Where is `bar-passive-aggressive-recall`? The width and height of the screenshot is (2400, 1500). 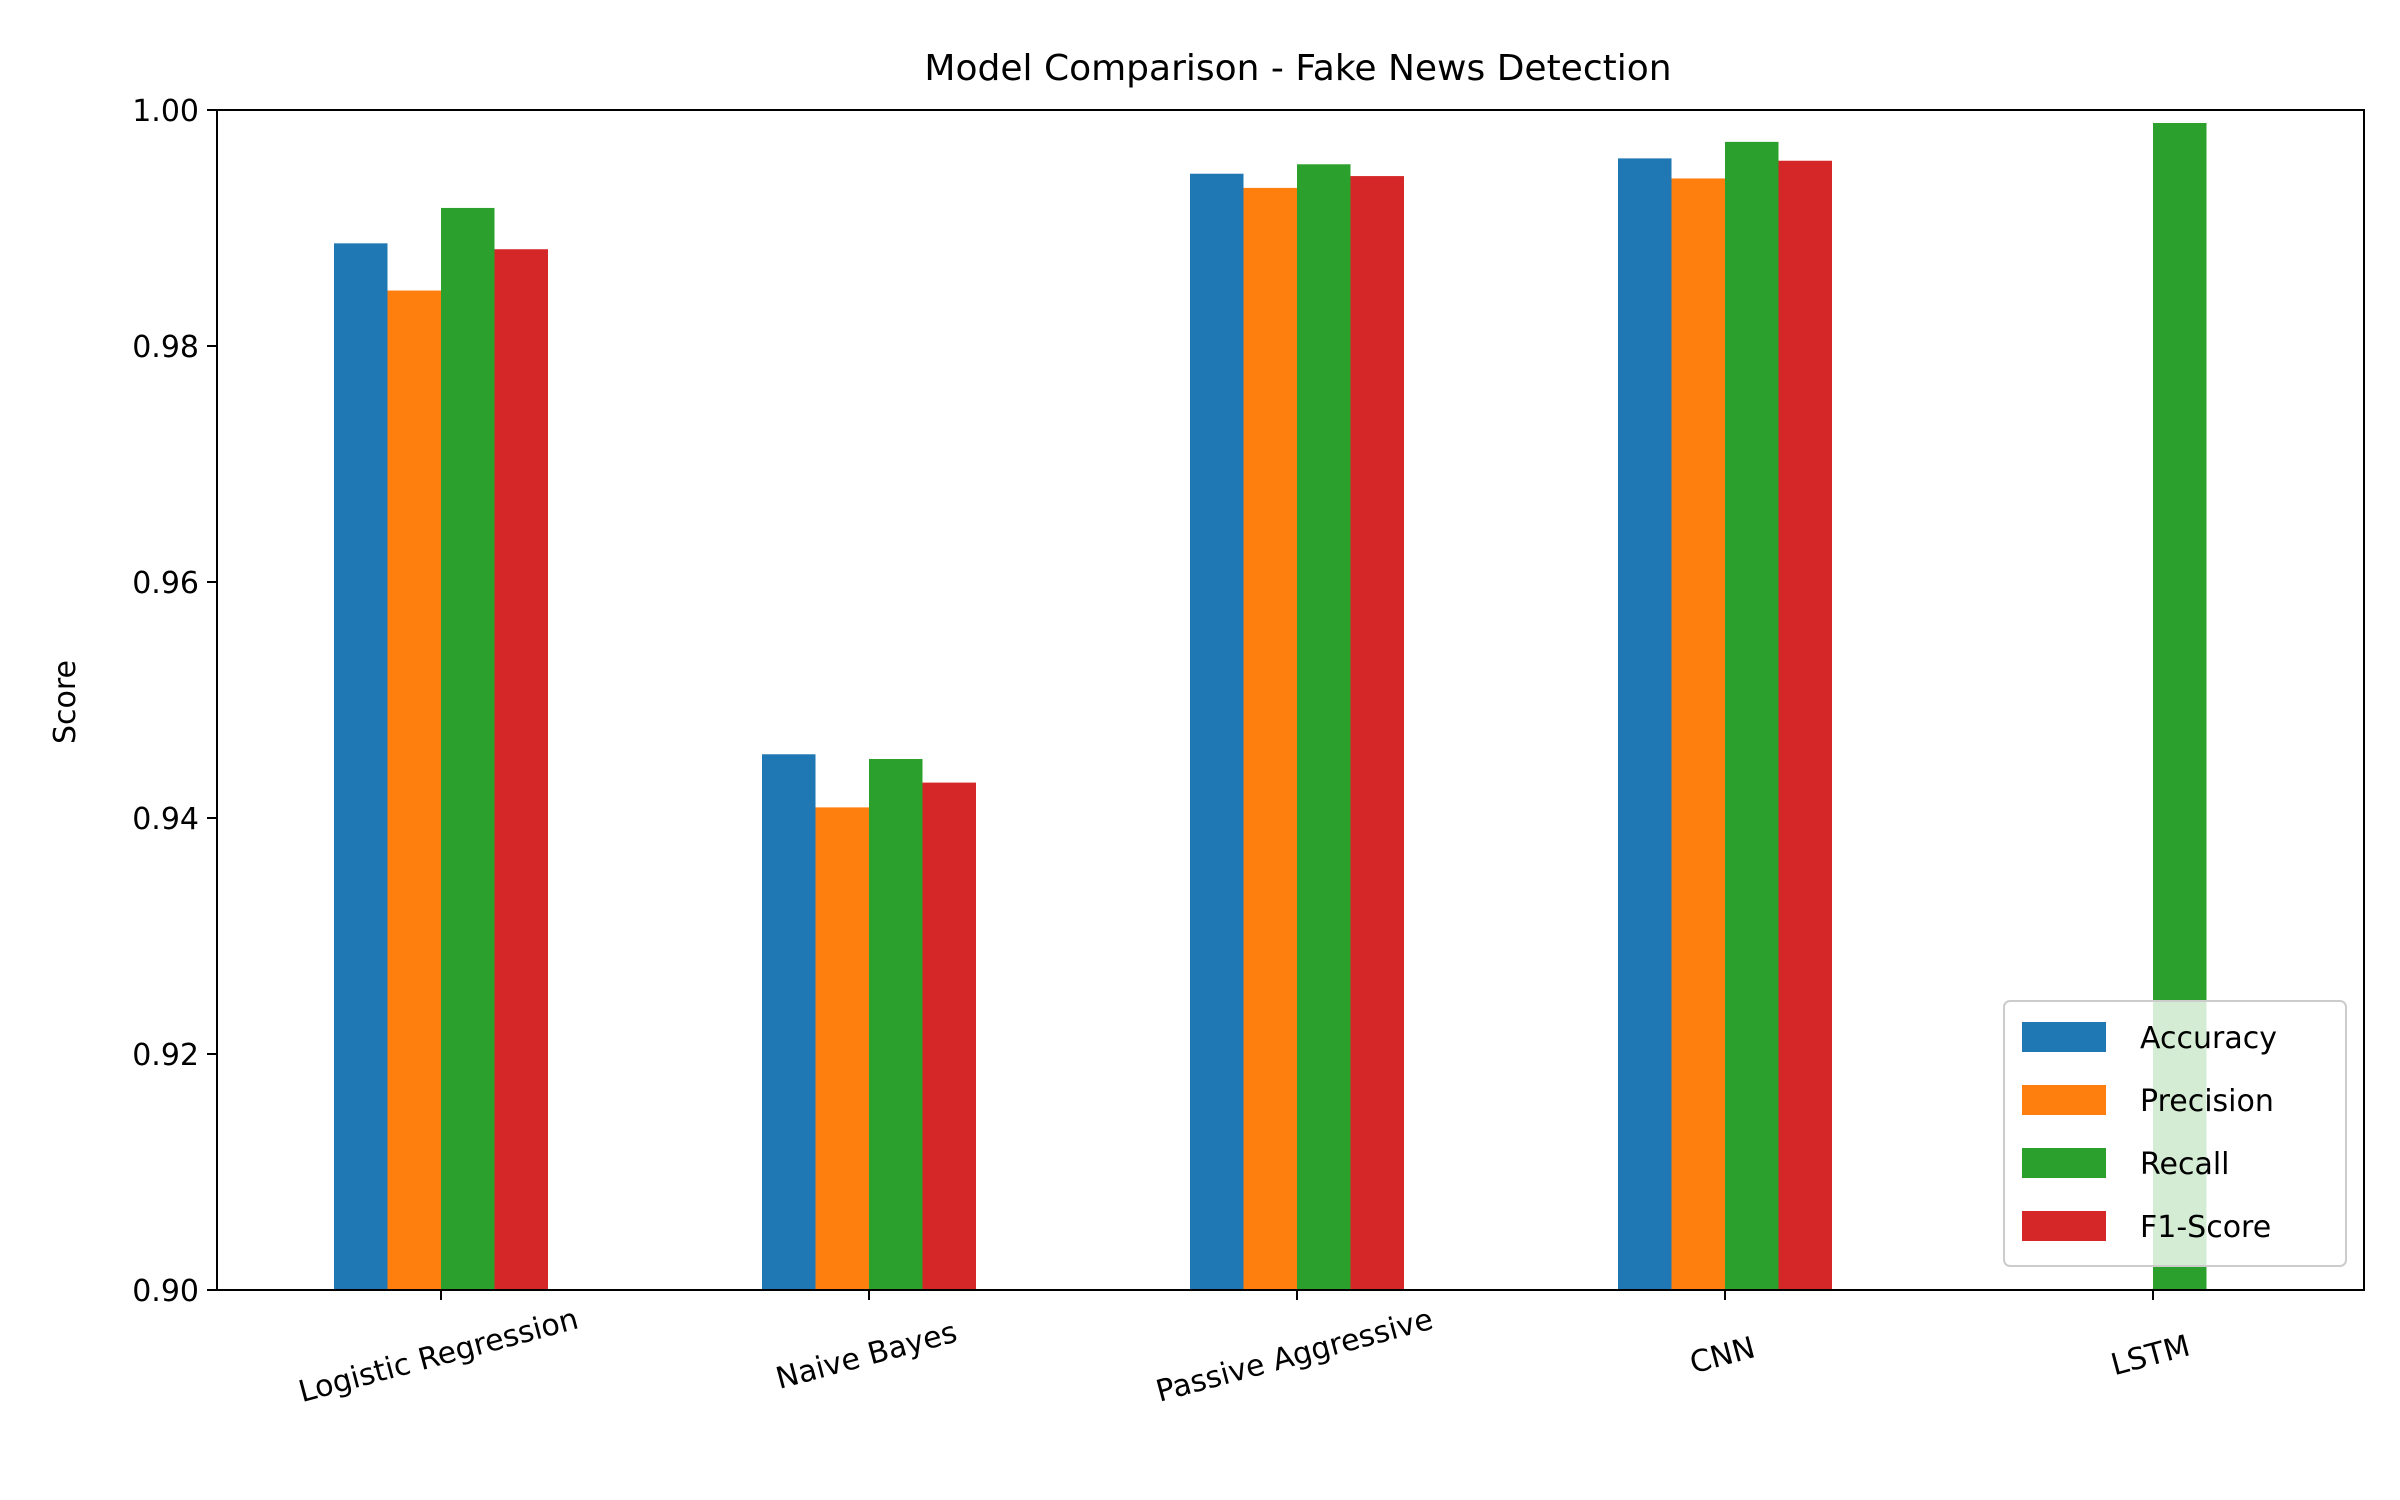 bar-passive-aggressive-recall is located at coordinates (1324, 727).